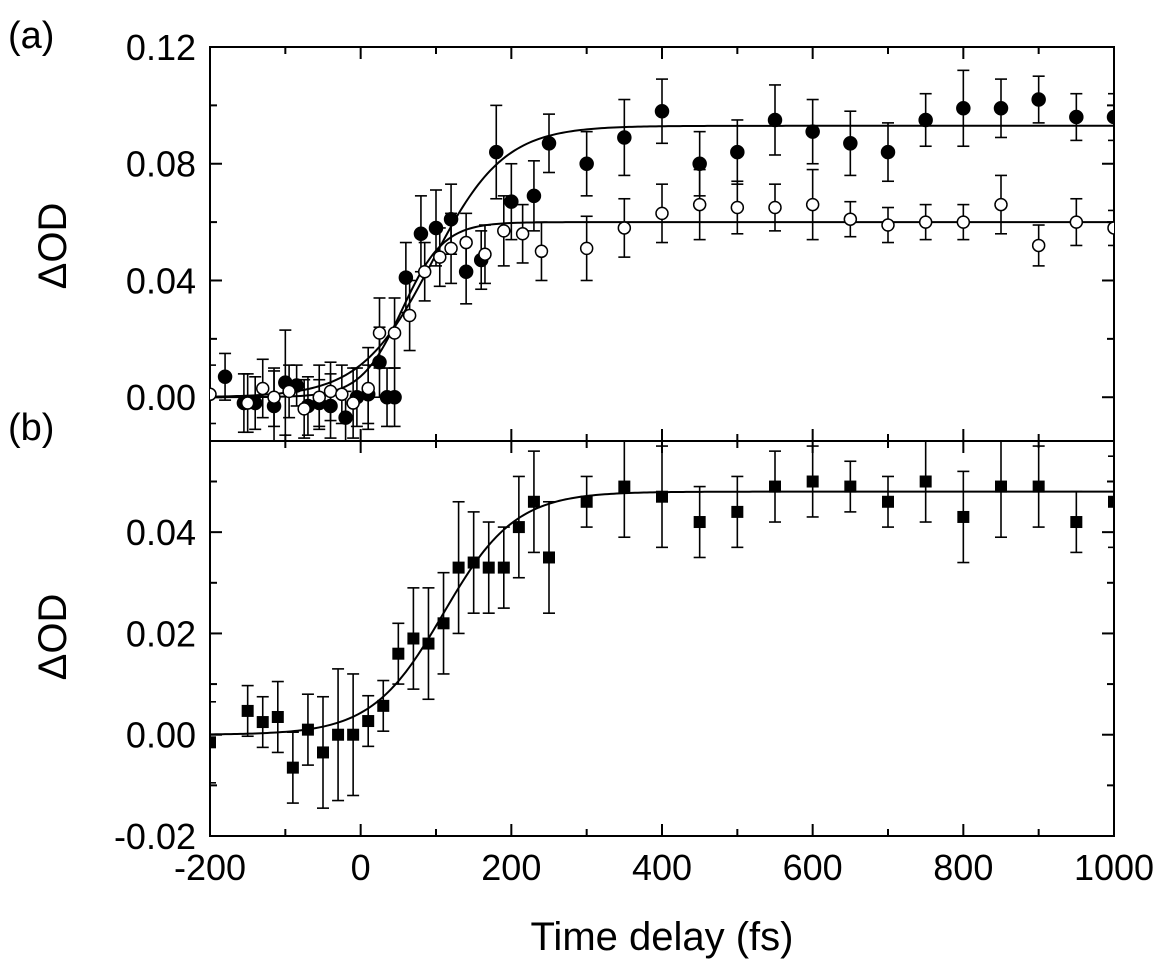  I want to click on x-tick-label: 200, so click(511, 867).